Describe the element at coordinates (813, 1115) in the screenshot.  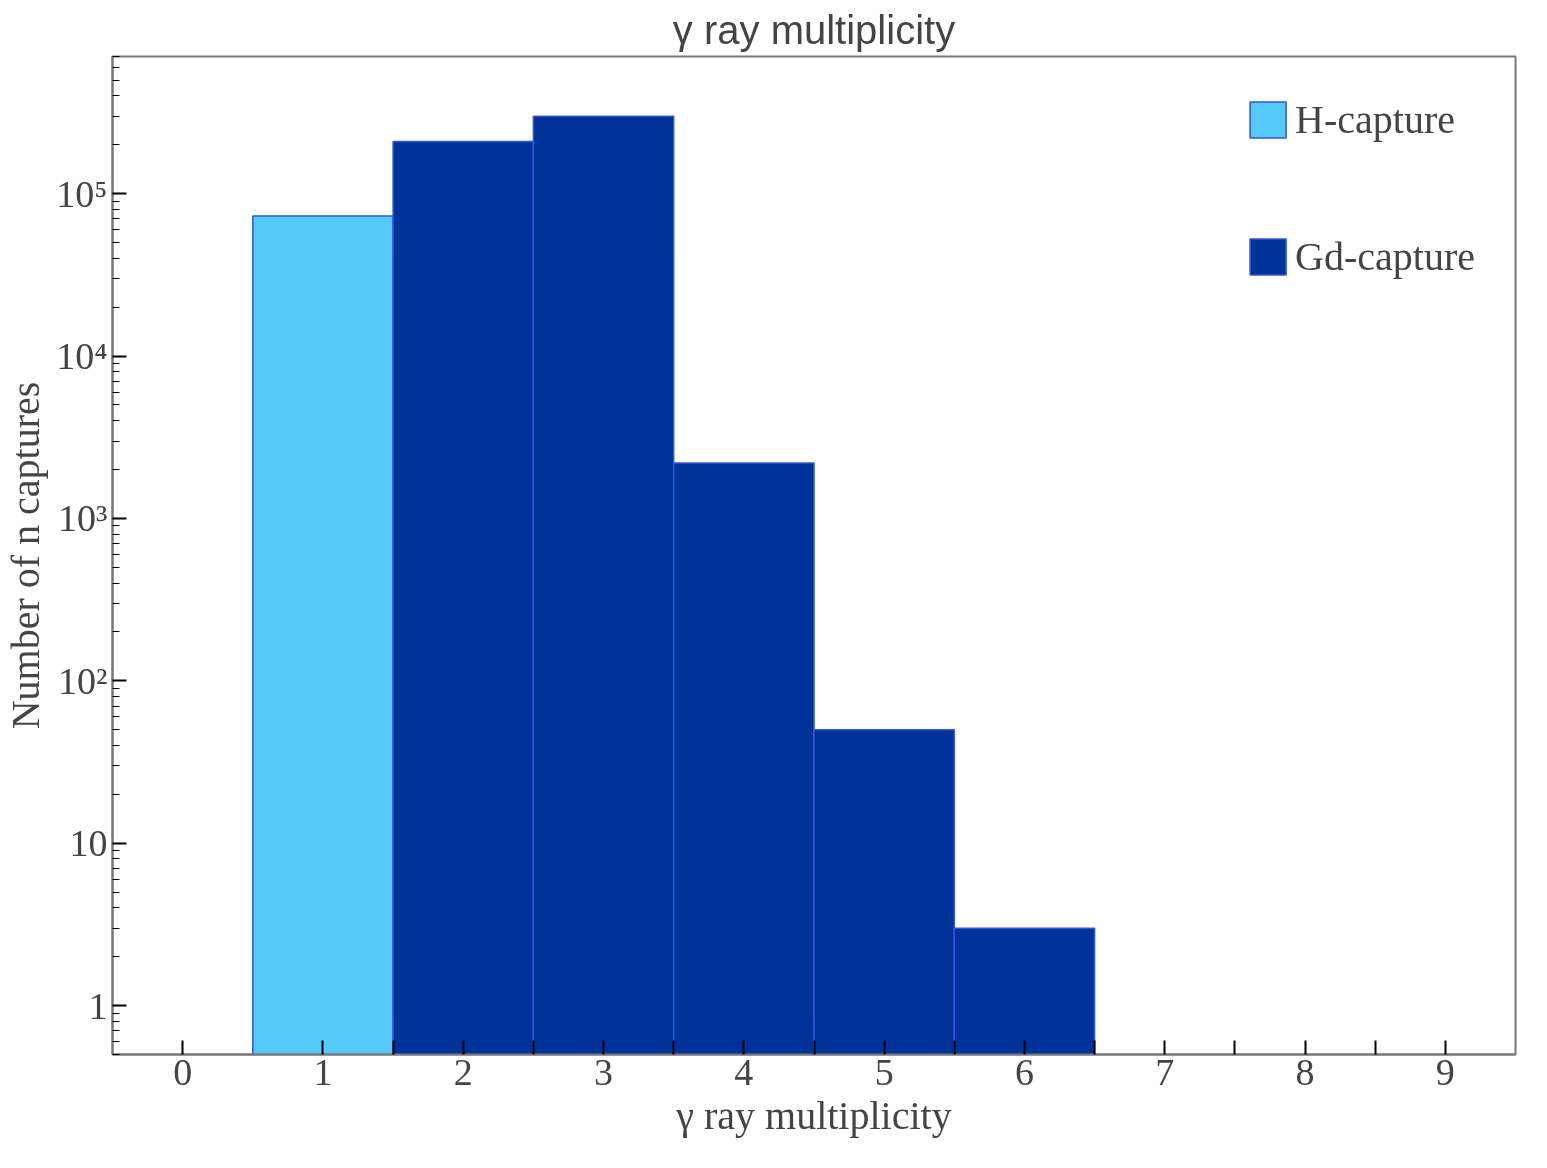
I see `x-axis-title: γ ray multiplicity` at that location.